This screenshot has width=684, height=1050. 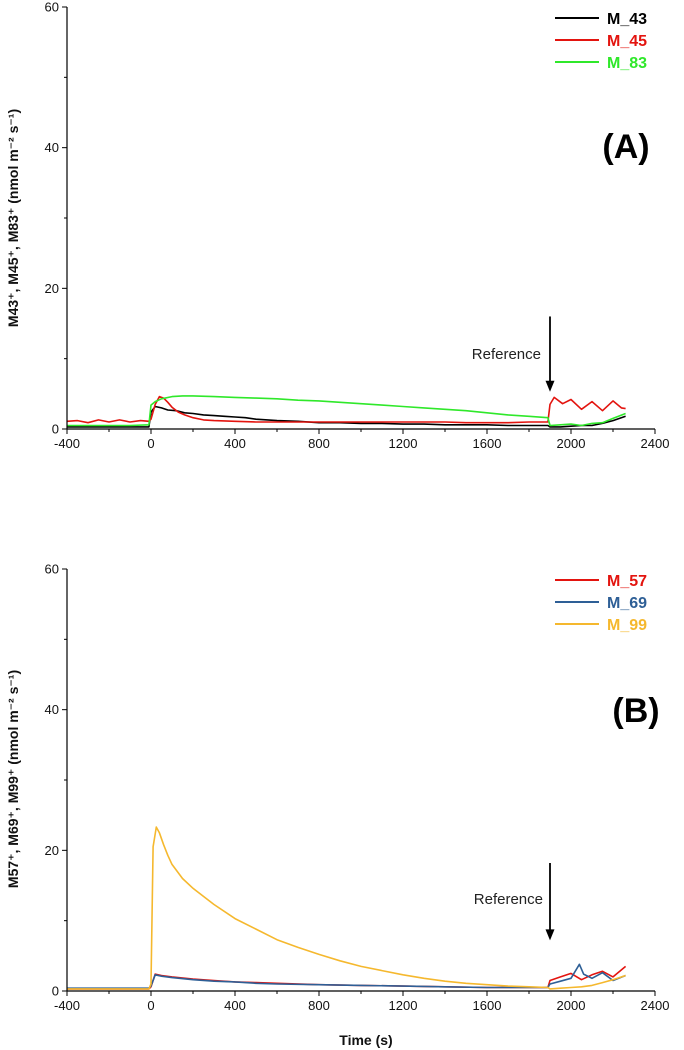 What do you see at coordinates (627, 41) in the screenshot?
I see `legend-entry-m-45: M_45` at bounding box center [627, 41].